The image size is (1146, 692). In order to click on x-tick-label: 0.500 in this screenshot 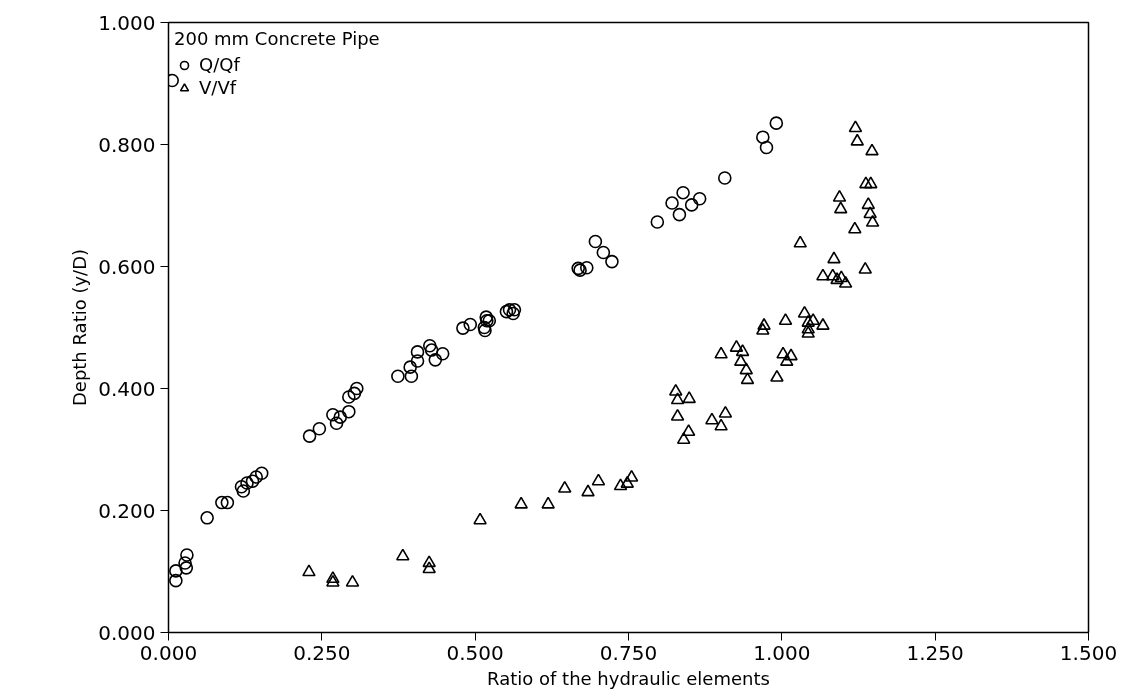, I will do `click(475, 652)`.